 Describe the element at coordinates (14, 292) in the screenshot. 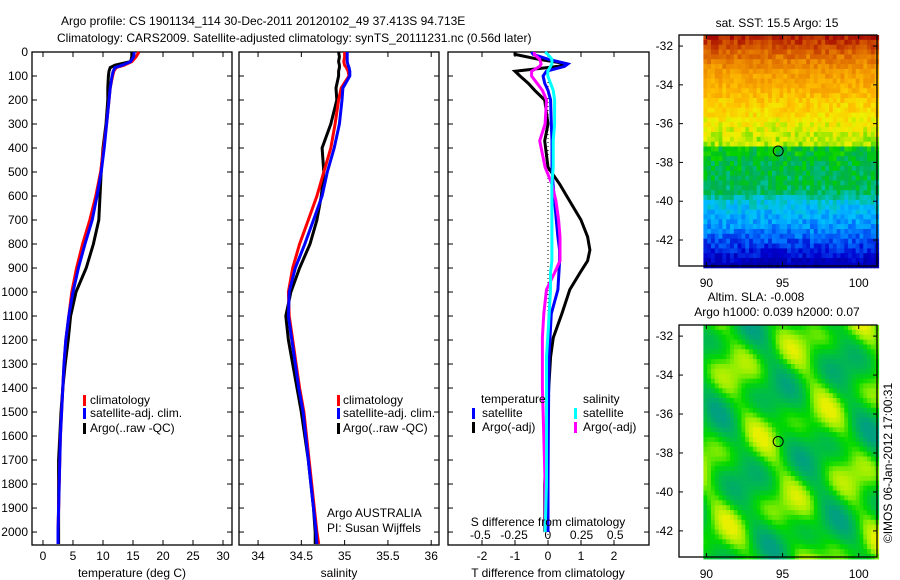

I see `depth-tick-label: 1000` at that location.